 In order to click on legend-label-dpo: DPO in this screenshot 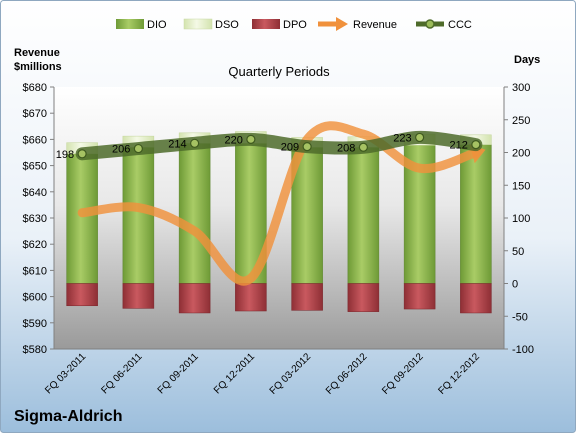, I will do `click(295, 25)`.